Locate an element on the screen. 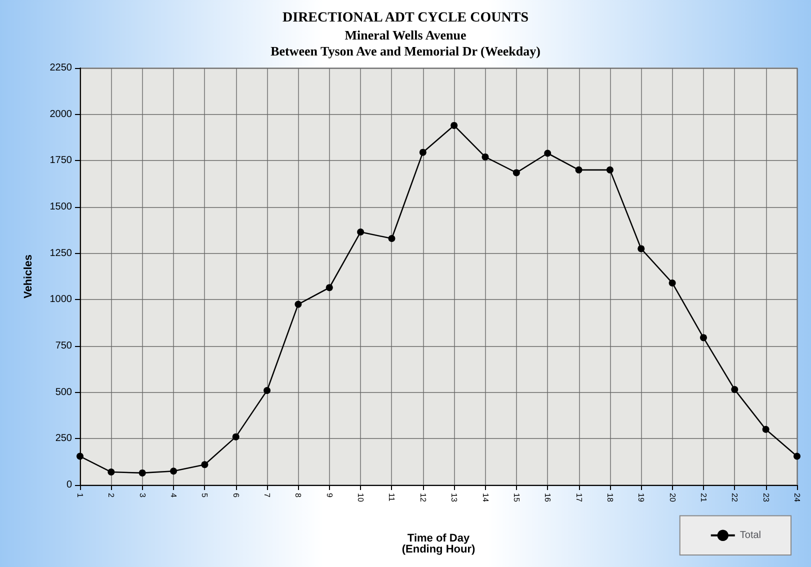 The image size is (811, 567). y-tick-label: 250 is located at coordinates (63, 438).